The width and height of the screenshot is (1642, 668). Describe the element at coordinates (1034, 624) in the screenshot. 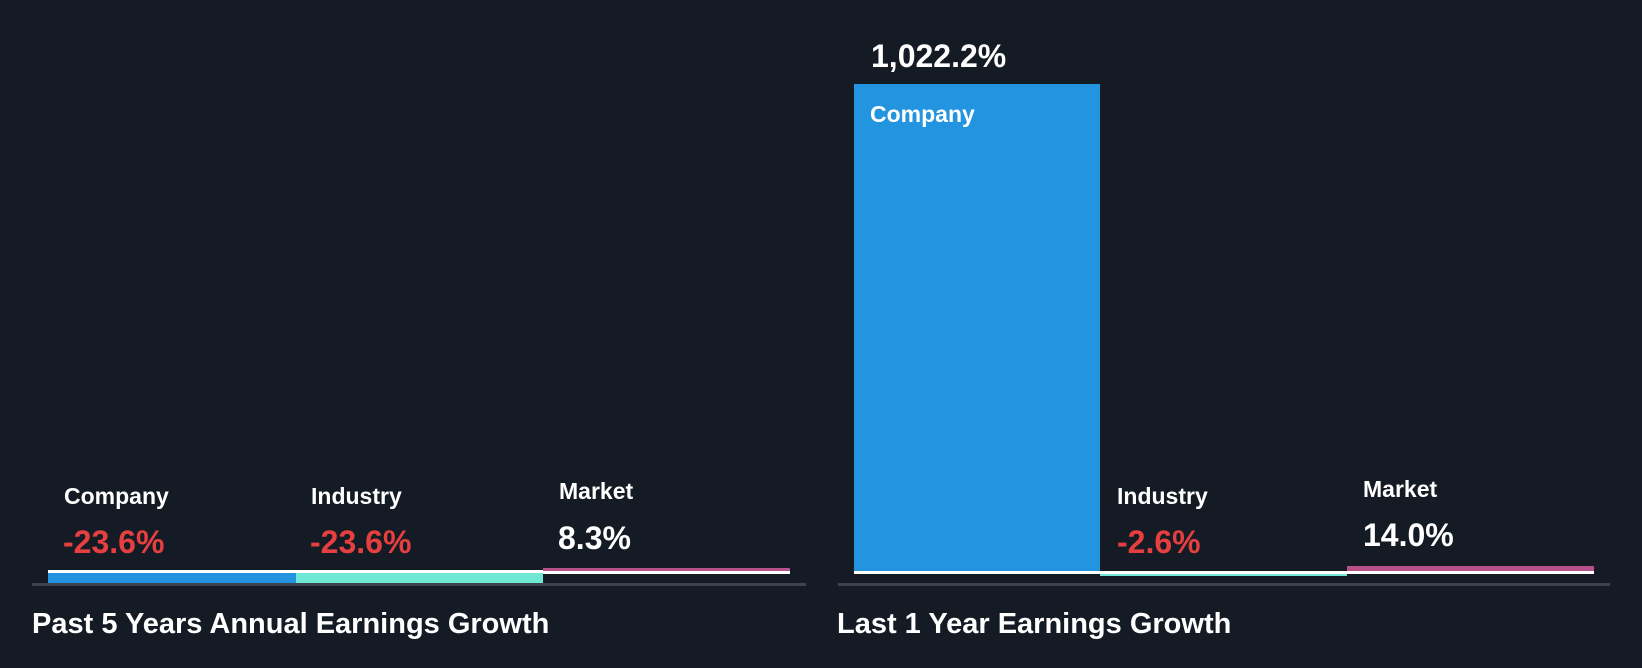

I see `chart-title: Last 1 Year Earnings Growth` at that location.